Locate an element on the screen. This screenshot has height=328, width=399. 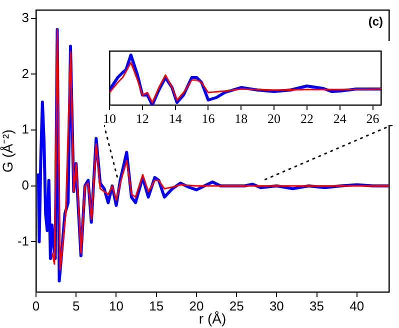
x-tick-label: 12 is located at coordinates (142, 118).